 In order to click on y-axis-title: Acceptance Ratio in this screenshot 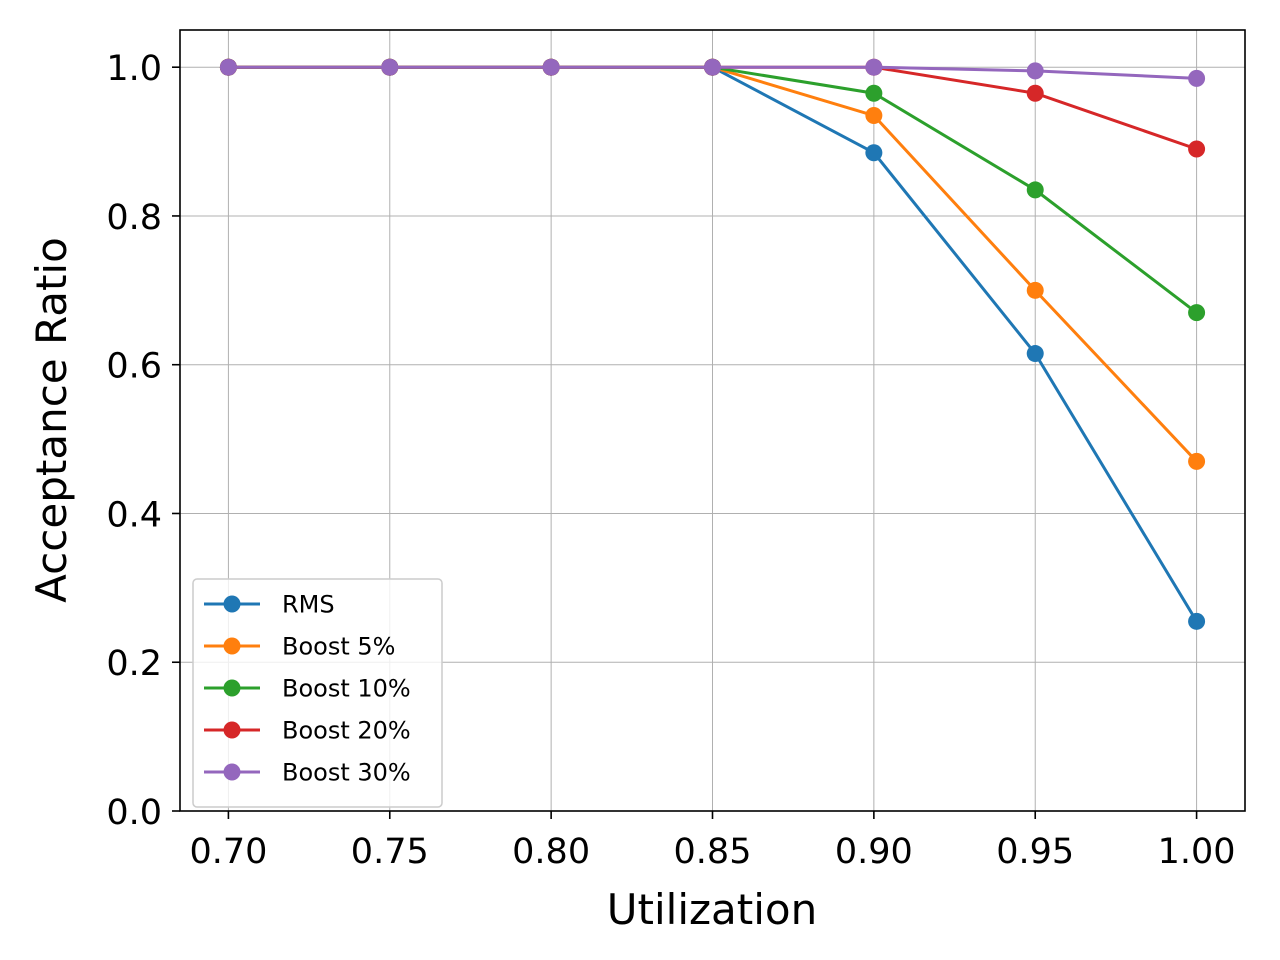, I will do `click(51, 420)`.